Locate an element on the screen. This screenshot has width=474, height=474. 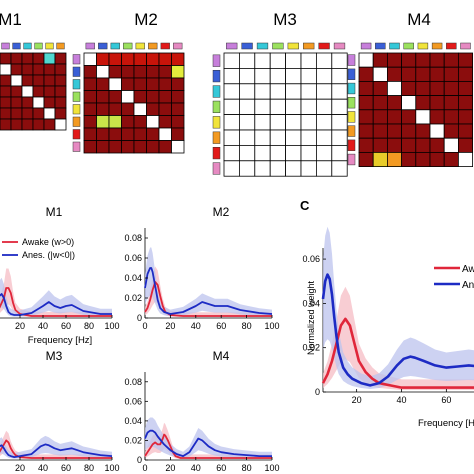
matrix-title-m2: M2 is located at coordinates (146, 19).